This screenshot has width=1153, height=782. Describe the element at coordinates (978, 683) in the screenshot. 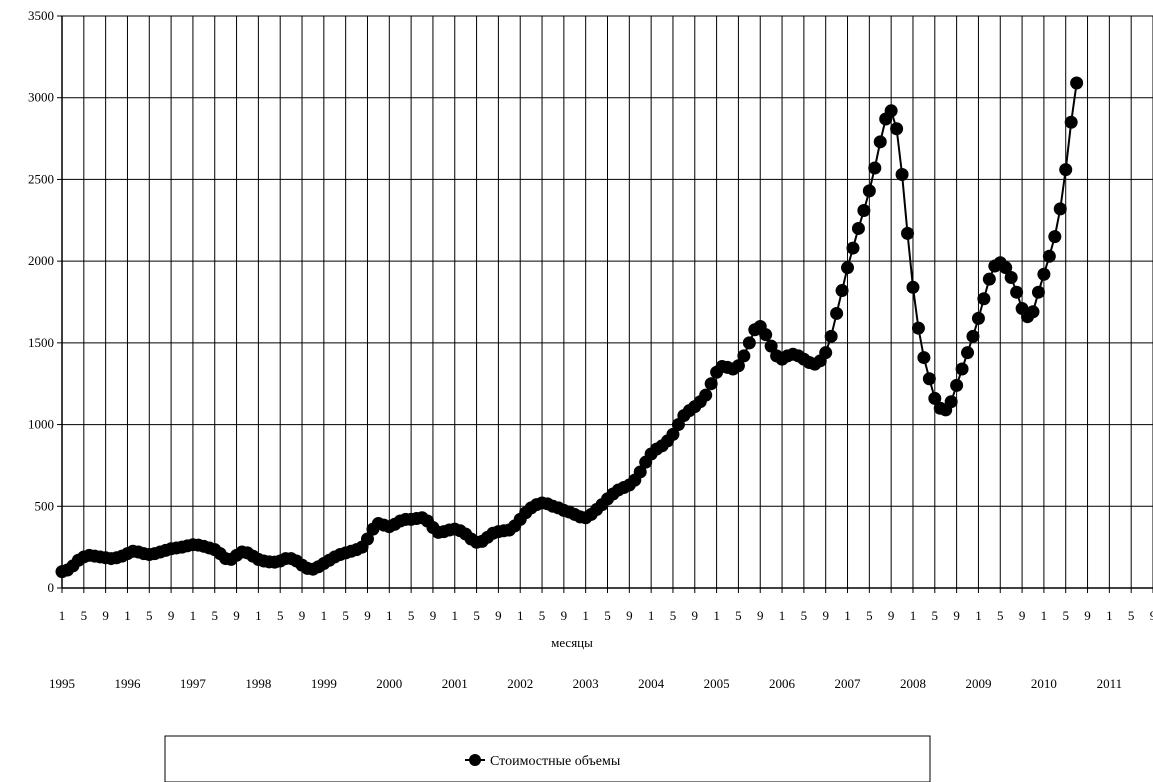

I see `year-label: 2009` at that location.